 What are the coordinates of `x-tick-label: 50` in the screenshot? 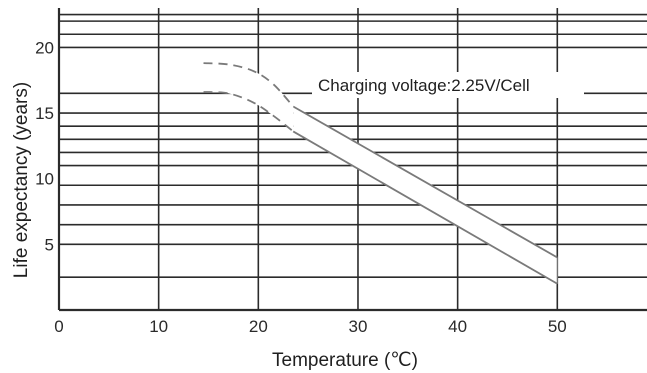 It's located at (557, 326).